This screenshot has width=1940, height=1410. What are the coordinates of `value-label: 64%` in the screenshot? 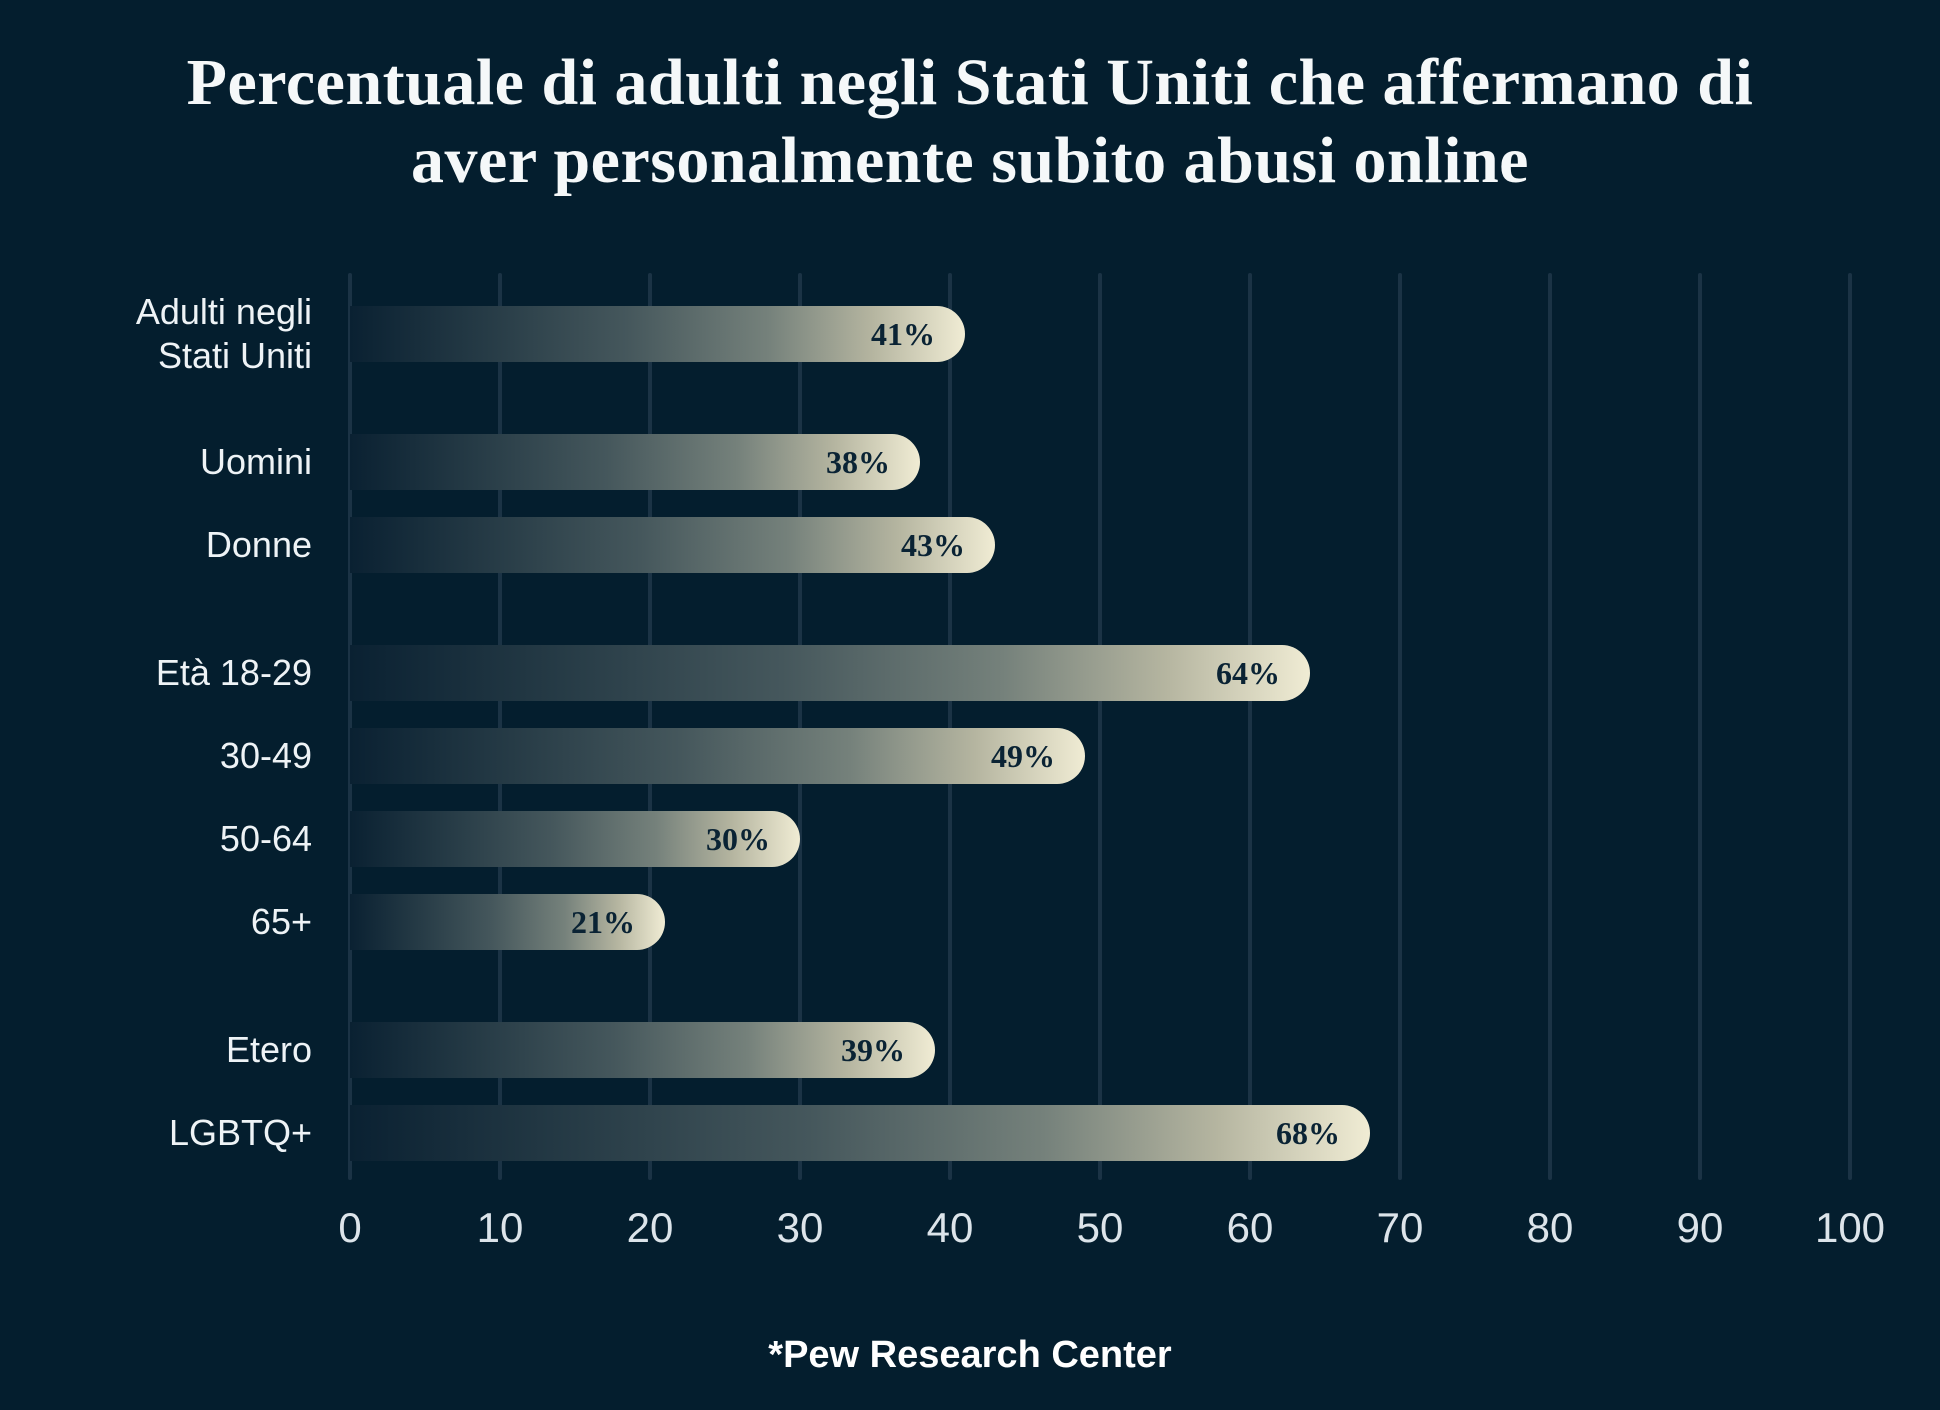 It's located at (1248, 672).